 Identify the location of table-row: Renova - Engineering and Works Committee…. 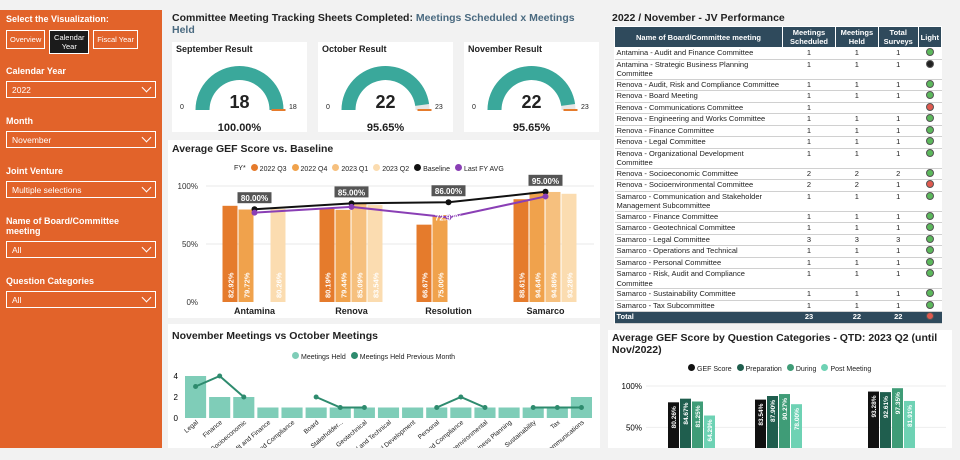
(778, 119).